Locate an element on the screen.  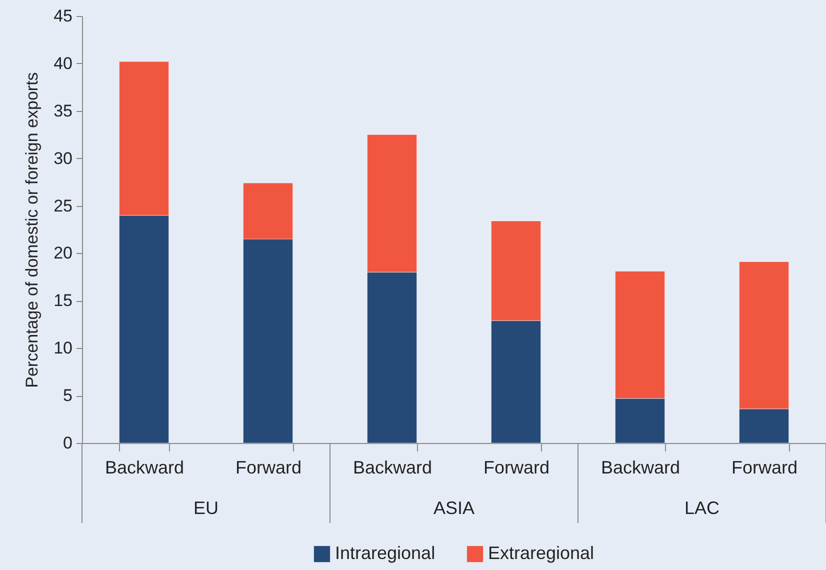
text: LAC is located at coordinates (702, 508).